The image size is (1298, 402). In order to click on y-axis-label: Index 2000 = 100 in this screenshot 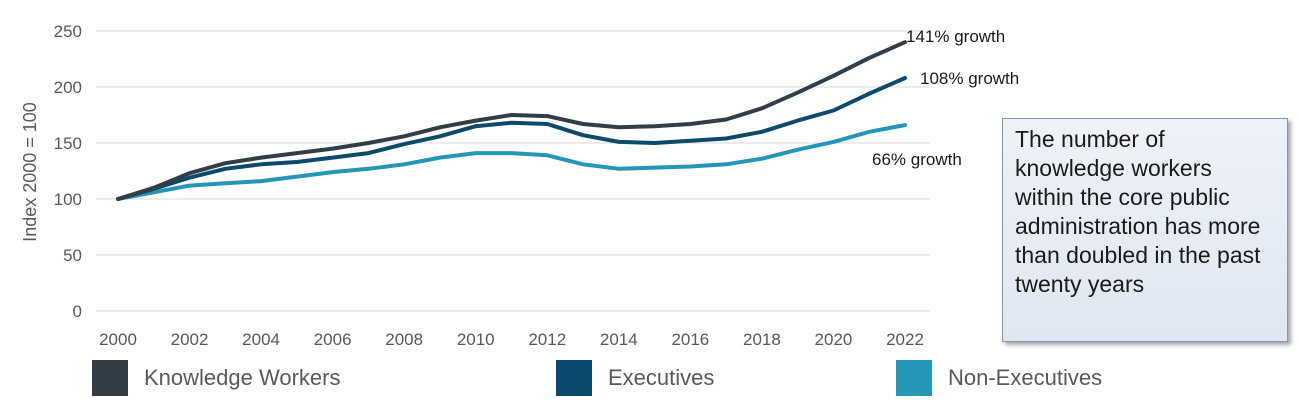, I will do `click(30, 172)`.